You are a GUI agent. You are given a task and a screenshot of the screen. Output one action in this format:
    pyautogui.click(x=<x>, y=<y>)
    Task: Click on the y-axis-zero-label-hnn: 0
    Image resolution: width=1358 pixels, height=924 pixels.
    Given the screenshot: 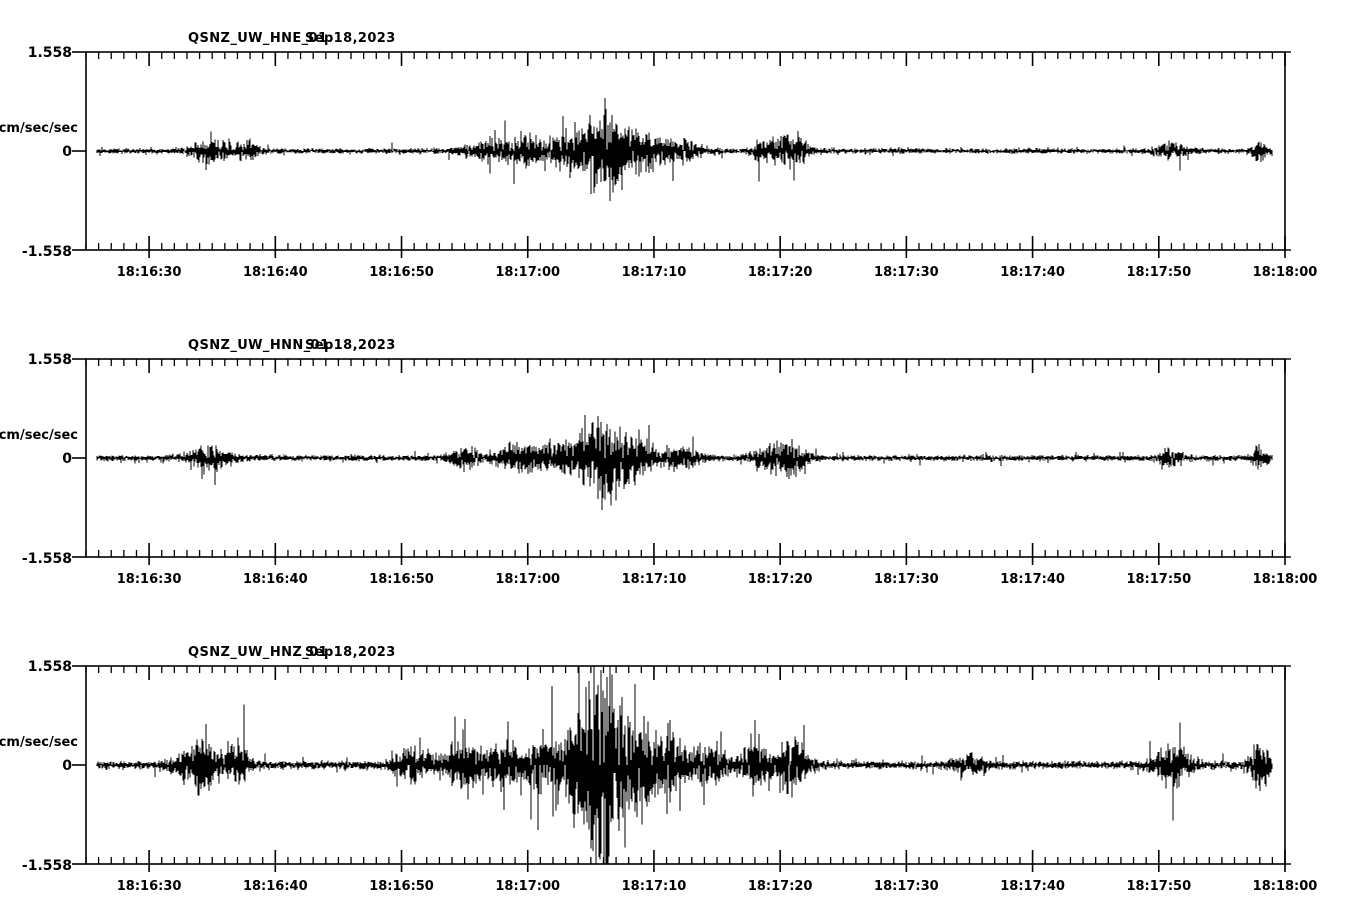 What is the action you would take?
    pyautogui.click(x=67, y=459)
    